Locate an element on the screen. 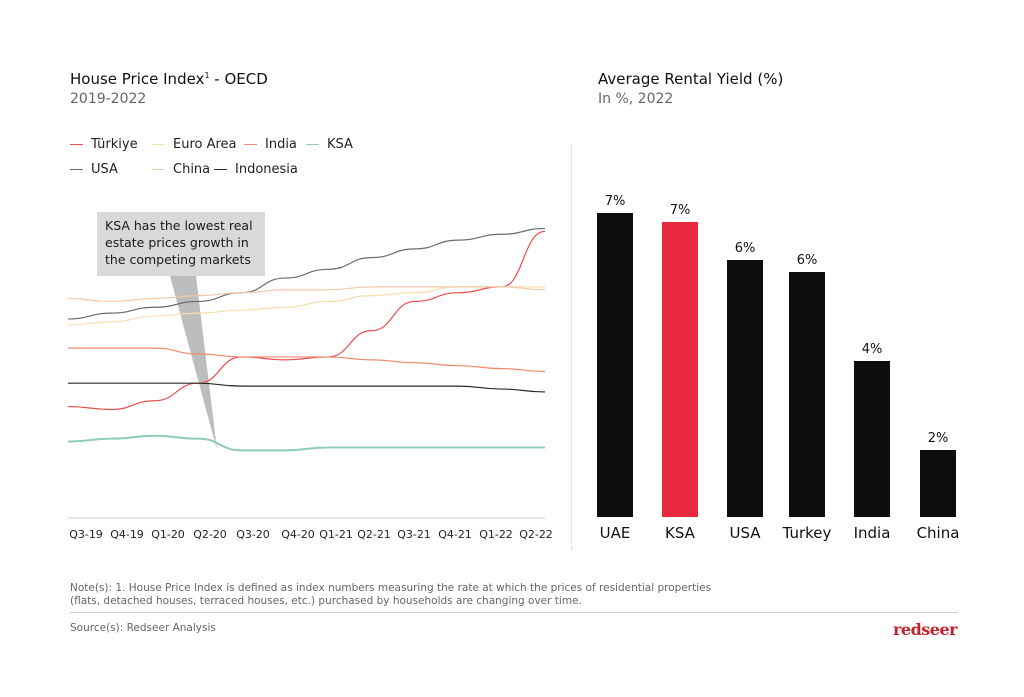 Image resolution: width=1024 pixels, height=697 pixels. series-line-euro-area is located at coordinates (306, 306).